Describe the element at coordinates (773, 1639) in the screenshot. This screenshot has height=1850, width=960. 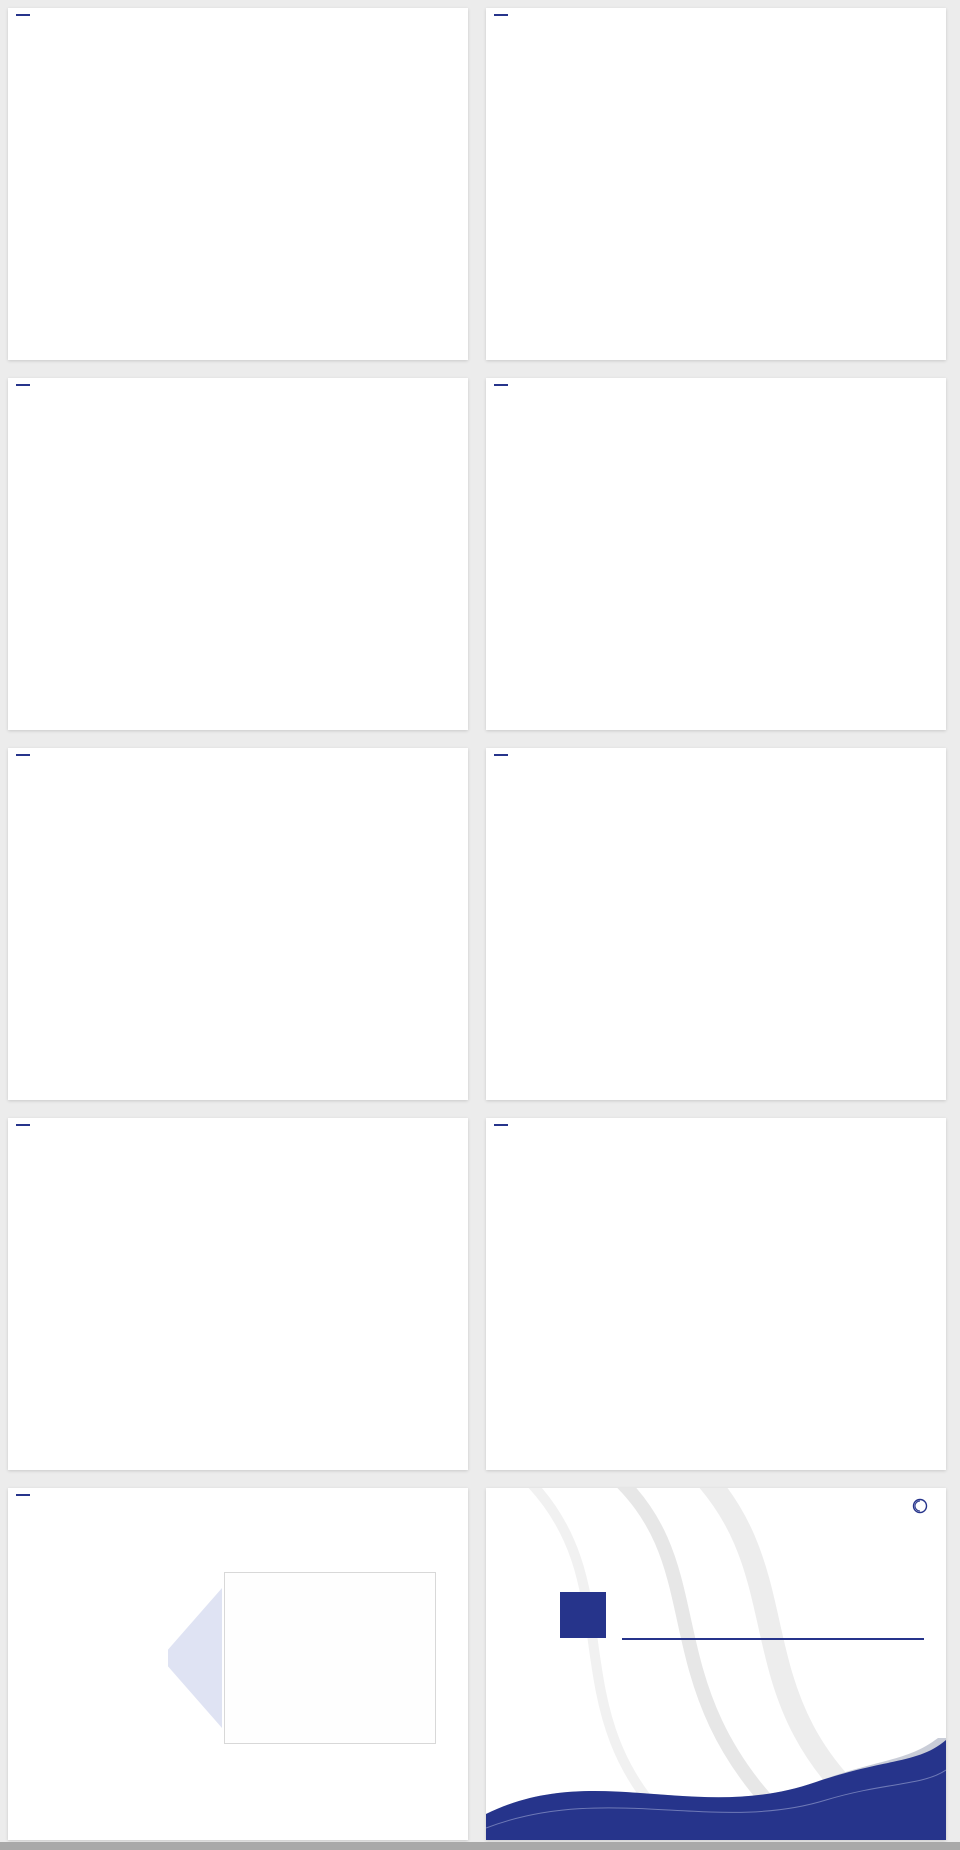
I see `title-underline` at that location.